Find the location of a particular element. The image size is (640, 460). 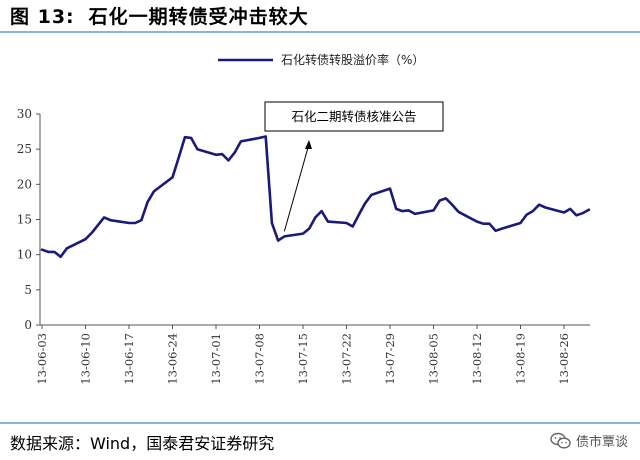

annotation-arrowhead is located at coordinates (308, 144).